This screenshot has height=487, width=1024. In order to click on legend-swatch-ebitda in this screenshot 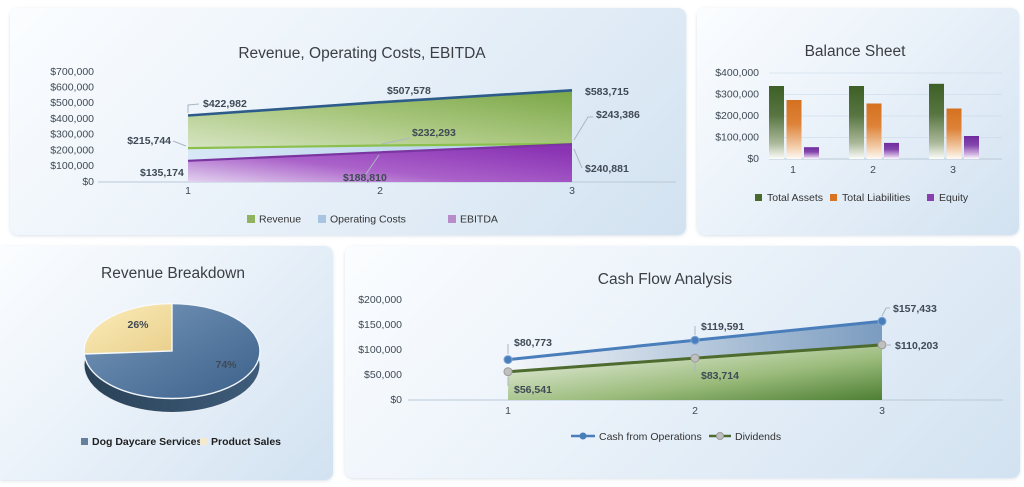, I will do `click(452, 219)`.